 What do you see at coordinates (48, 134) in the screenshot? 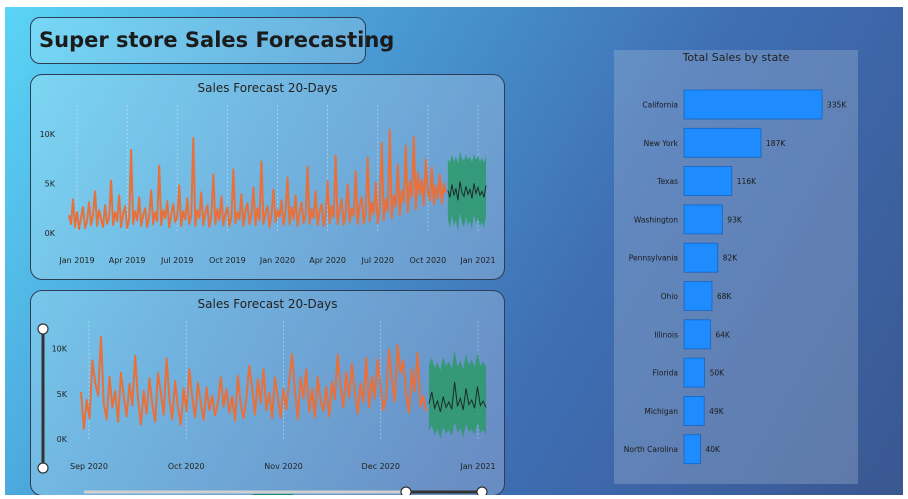
I see `full-y-tick: 10K` at bounding box center [48, 134].